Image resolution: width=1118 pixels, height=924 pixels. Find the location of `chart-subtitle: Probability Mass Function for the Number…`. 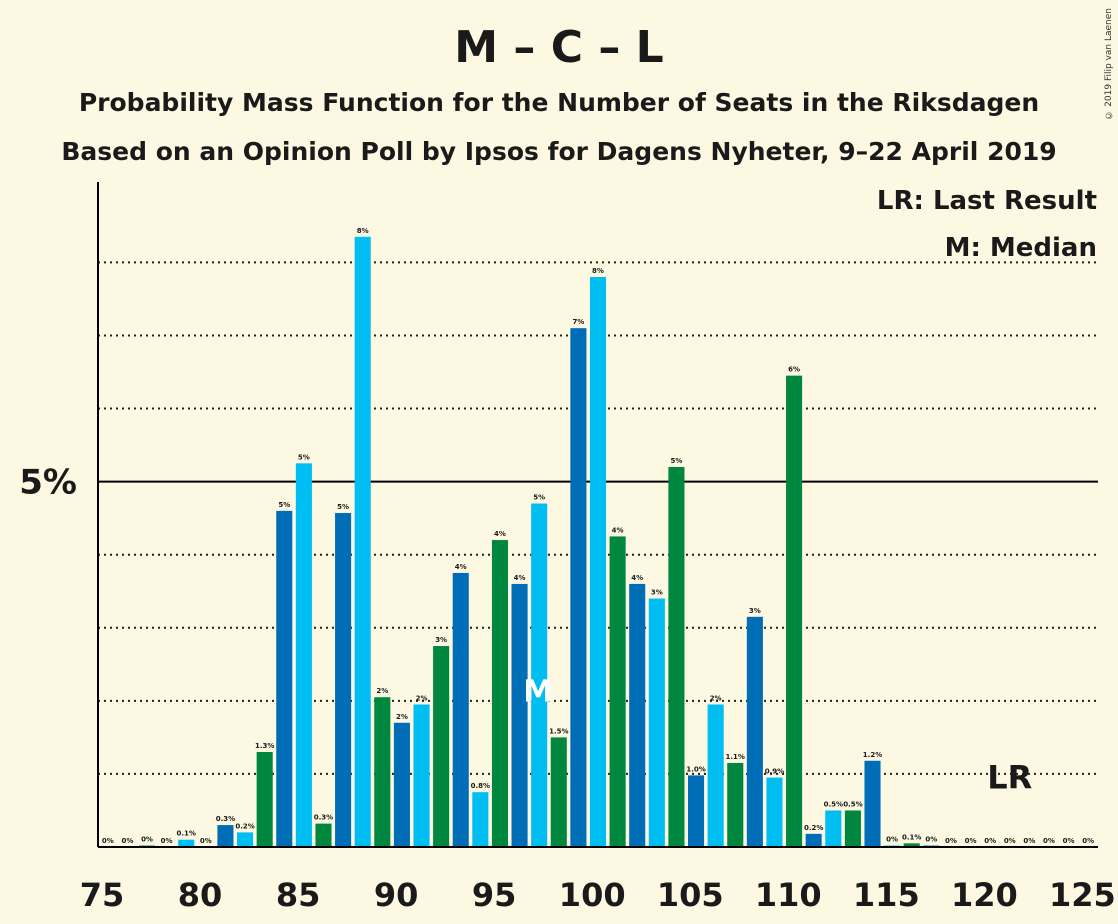

chart-subtitle: Probability Mass Function for the Number… is located at coordinates (559, 102).